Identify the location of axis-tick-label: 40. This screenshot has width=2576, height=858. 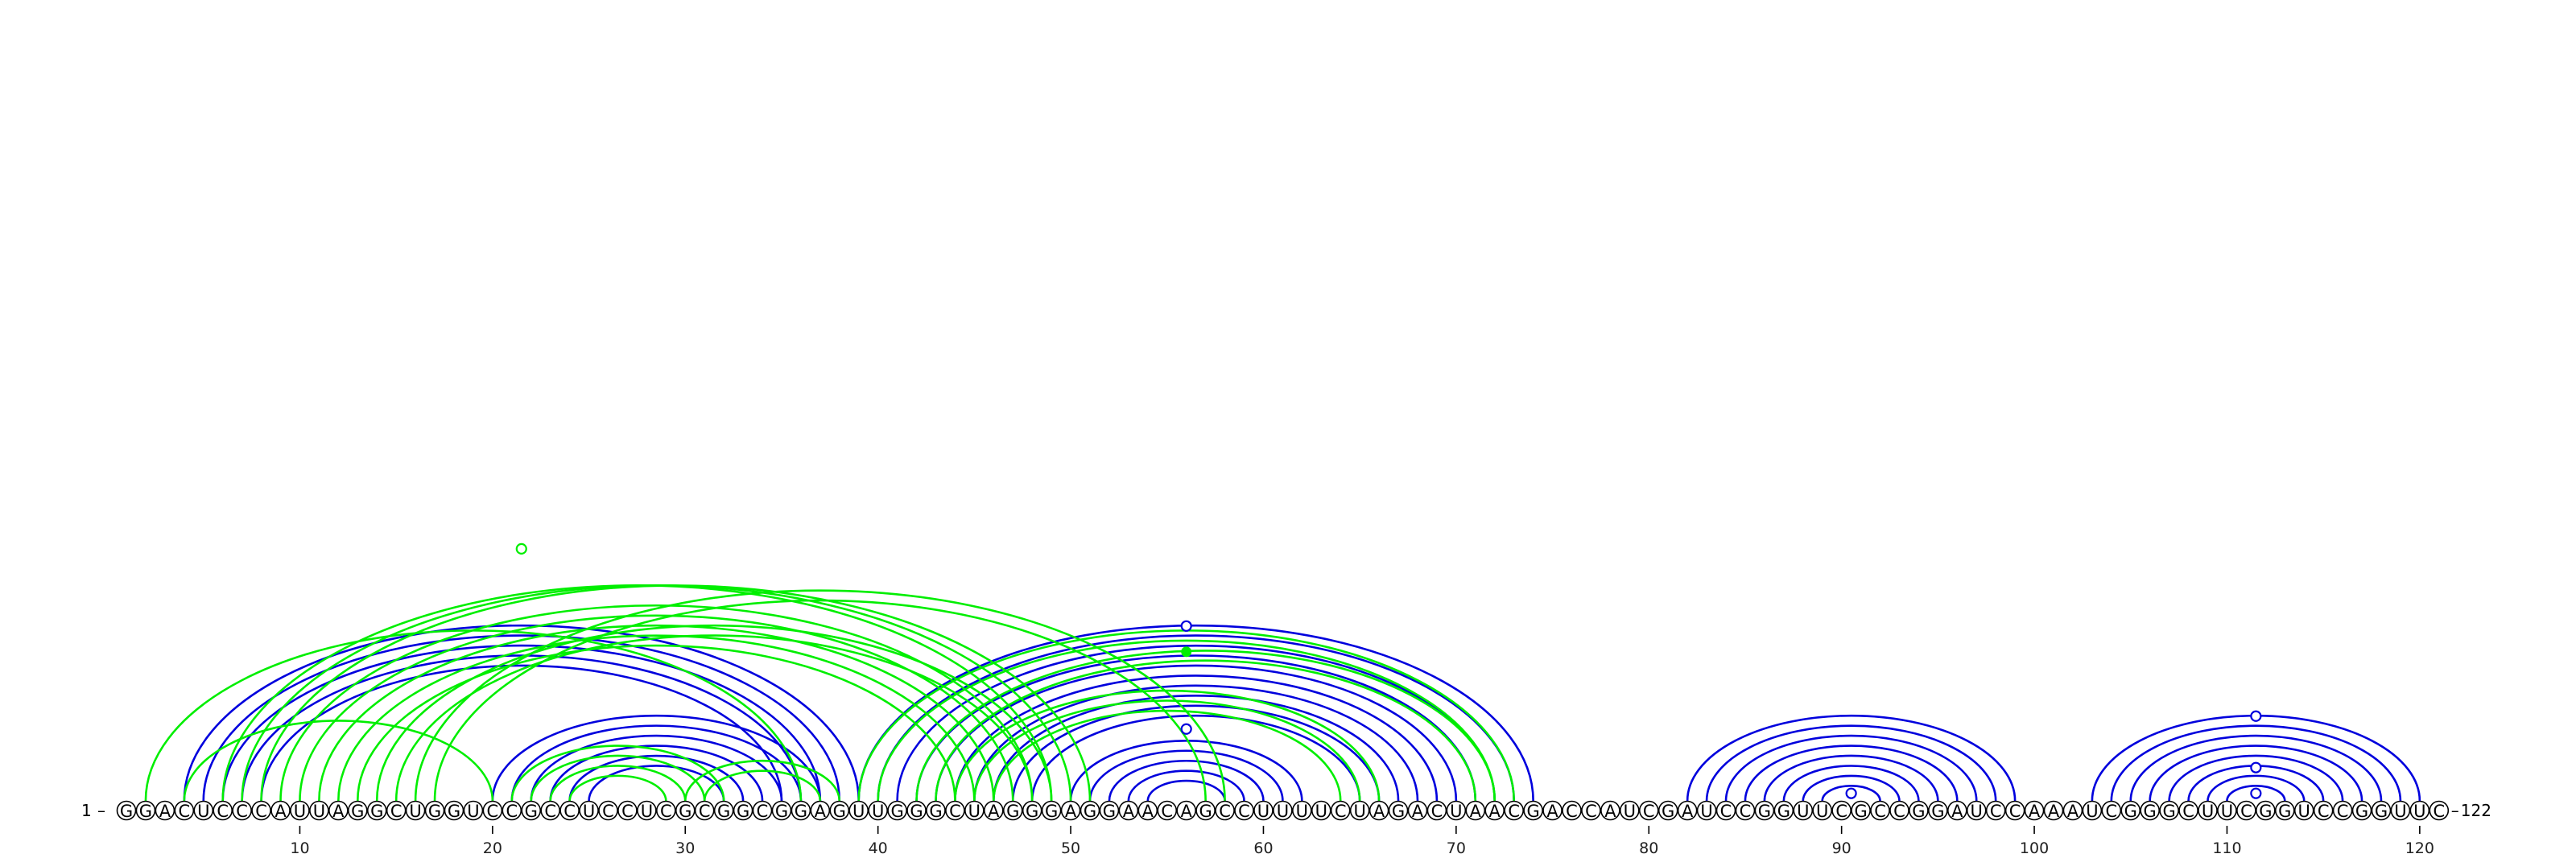
(878, 848).